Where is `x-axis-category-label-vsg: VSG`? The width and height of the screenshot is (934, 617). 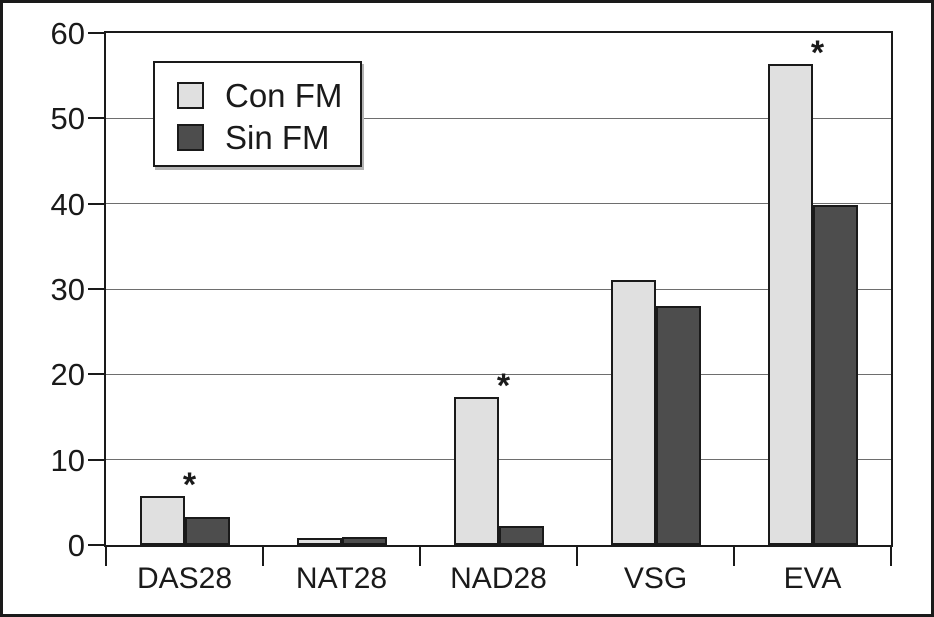 x-axis-category-label-vsg: VSG is located at coordinates (655, 578).